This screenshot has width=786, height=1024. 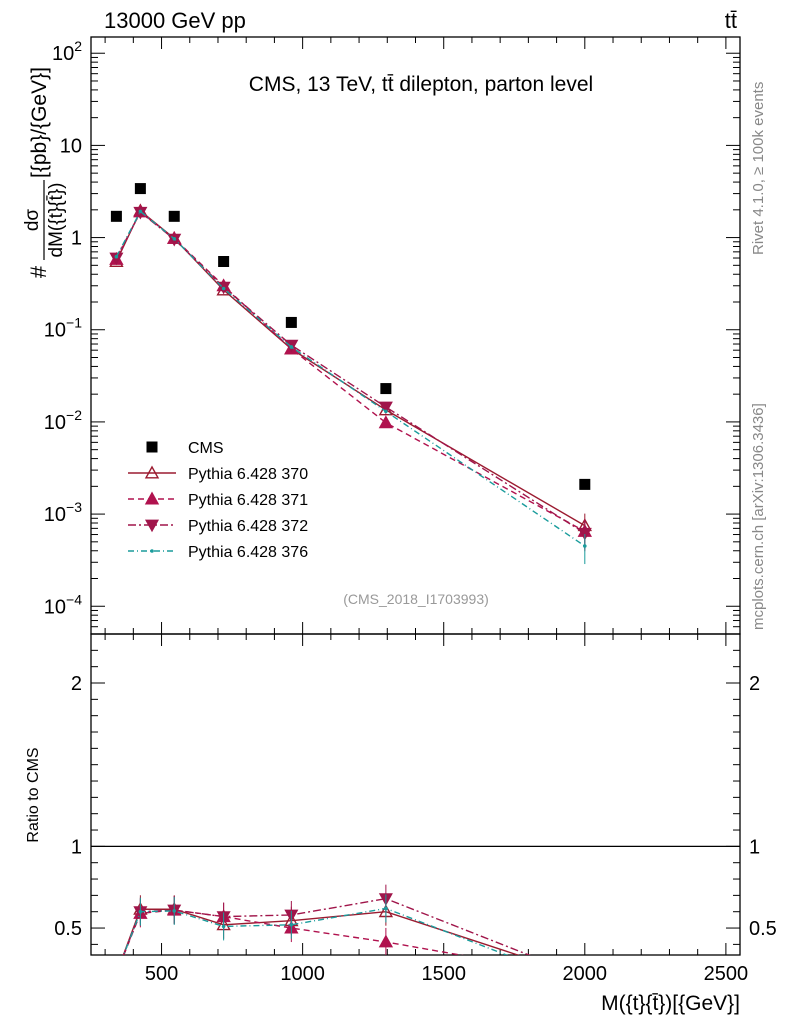 What do you see at coordinates (33, 794) in the screenshot?
I see `ratio-y-label: Ratio to CMS` at bounding box center [33, 794].